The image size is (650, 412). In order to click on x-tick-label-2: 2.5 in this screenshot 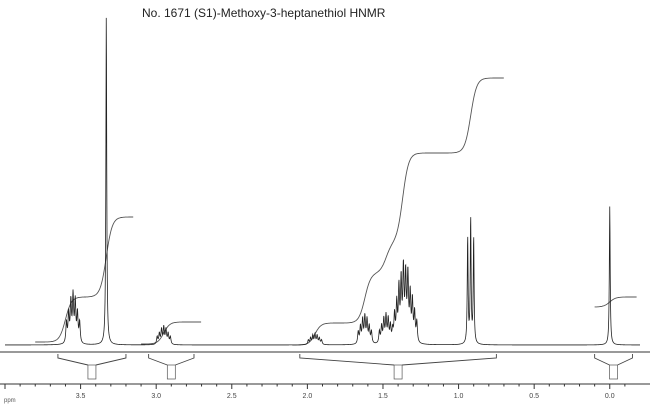, I will do `click(232, 396)`.